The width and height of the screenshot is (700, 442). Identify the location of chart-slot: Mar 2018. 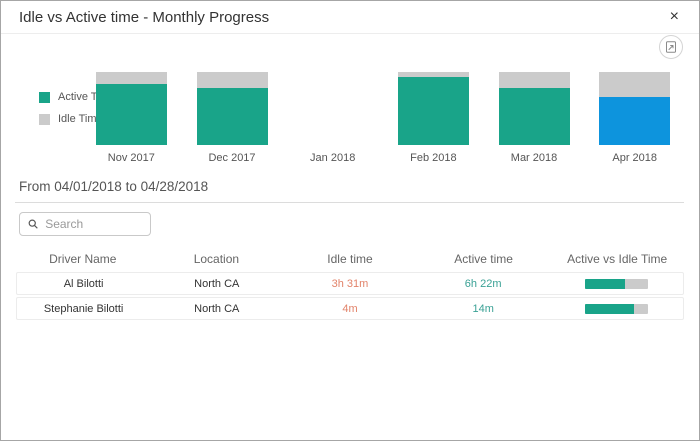
(534, 99).